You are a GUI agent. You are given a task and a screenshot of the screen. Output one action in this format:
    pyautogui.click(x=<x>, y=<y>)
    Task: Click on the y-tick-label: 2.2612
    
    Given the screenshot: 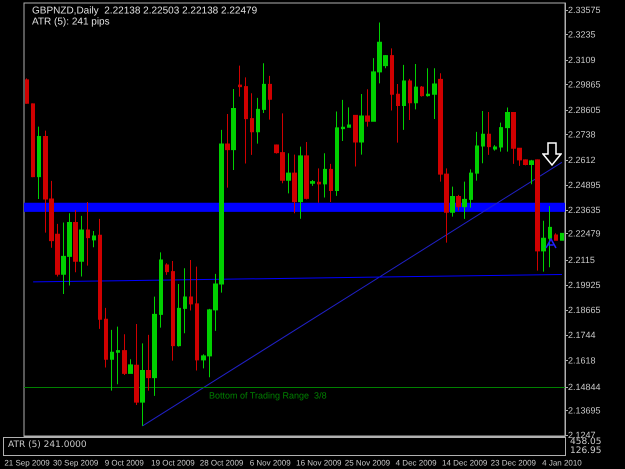 What is the action you would take?
    pyautogui.click(x=582, y=160)
    